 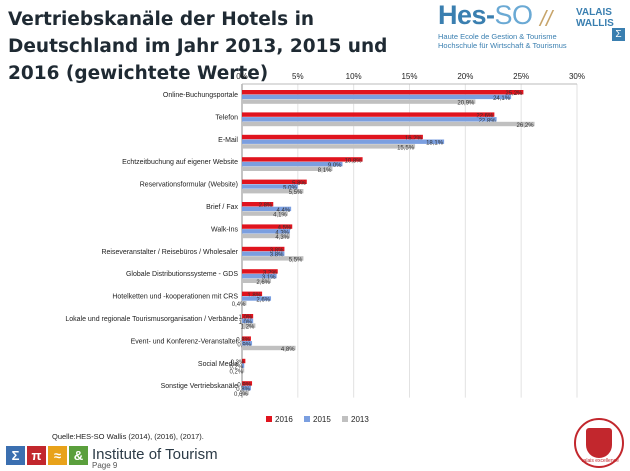 I want to click on data-label: 26,2%, so click(x=526, y=126).